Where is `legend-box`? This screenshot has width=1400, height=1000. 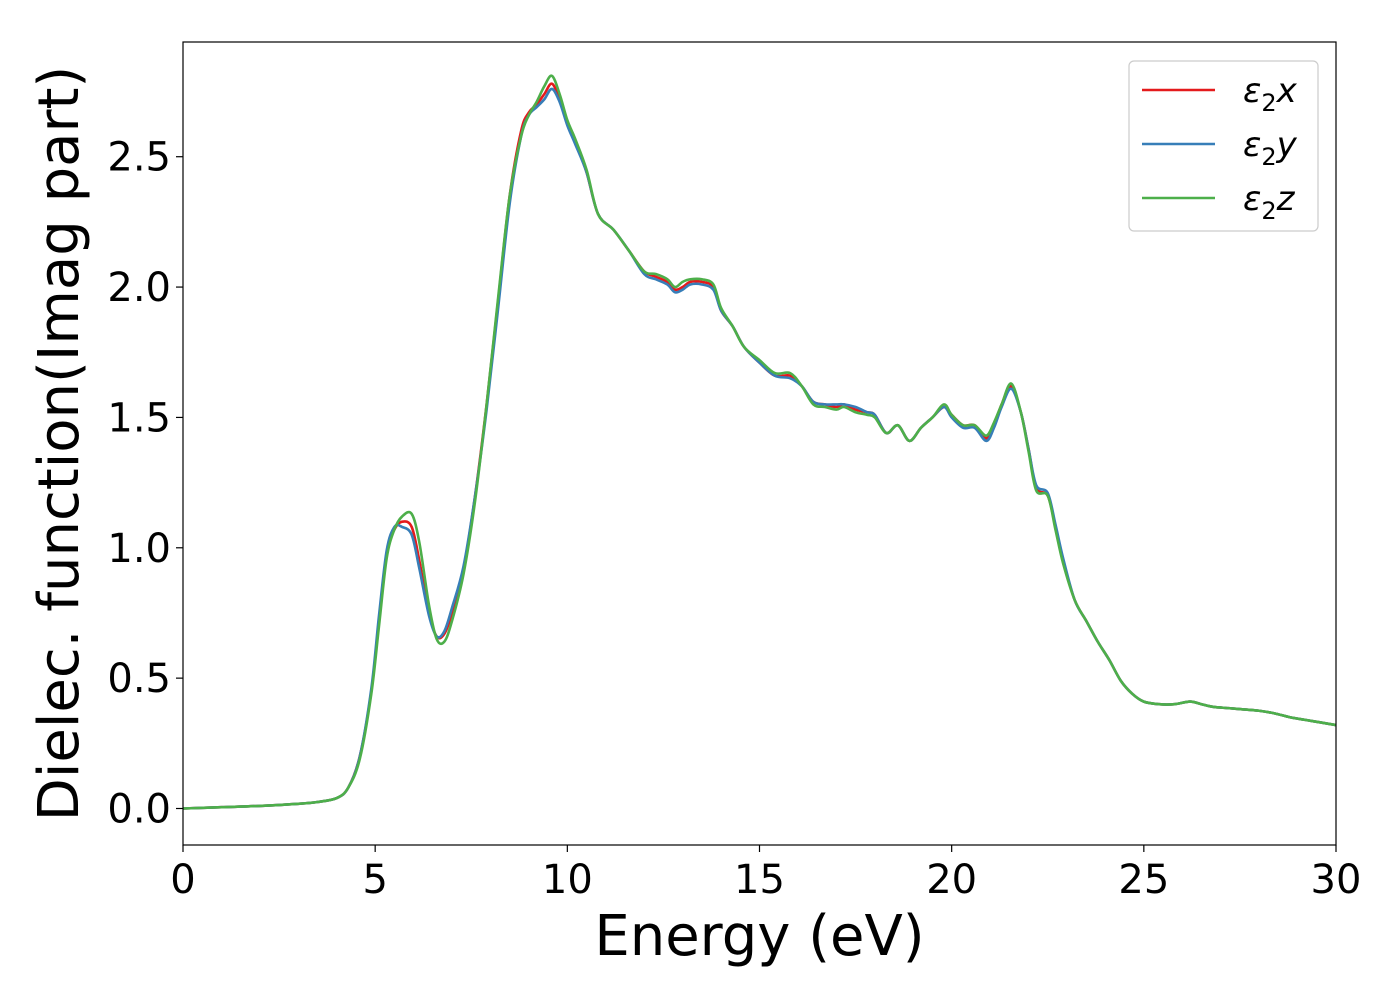
legend-box is located at coordinates (1223, 146).